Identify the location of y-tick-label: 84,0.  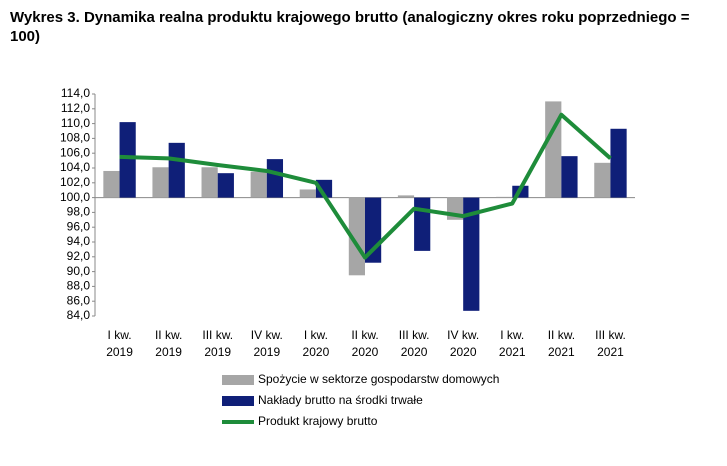
(79, 315).